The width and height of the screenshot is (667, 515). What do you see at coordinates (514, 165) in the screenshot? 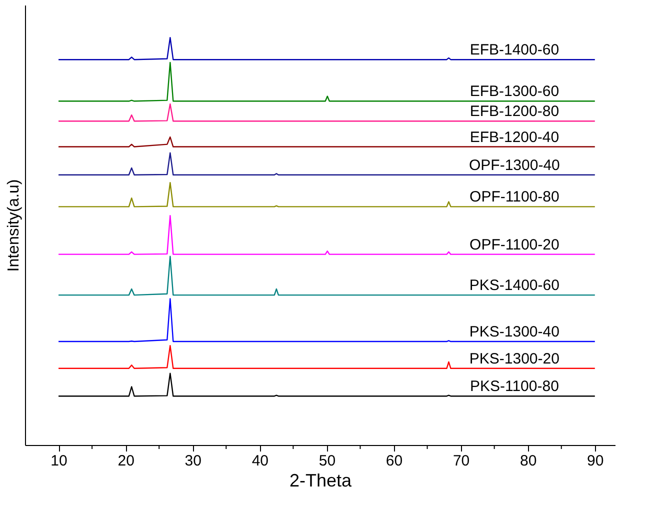
I see `series-label: OPF-1300-40` at bounding box center [514, 165].